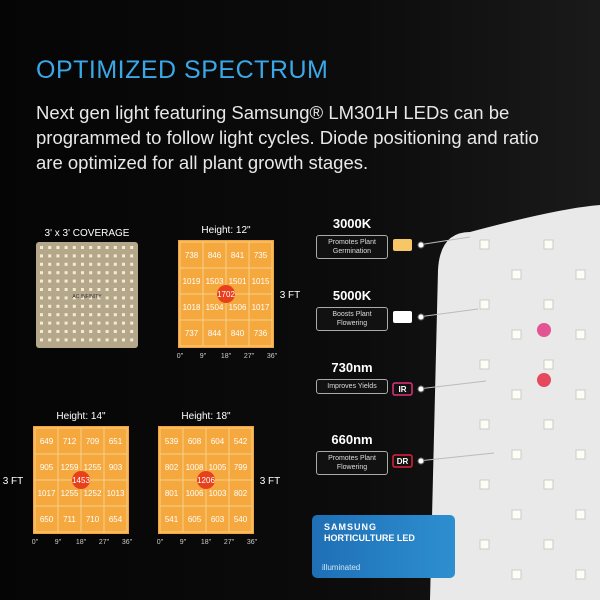 This screenshot has width=600, height=600. Describe the element at coordinates (352, 367) in the screenshot. I see `spectrum-name: 730nm` at that location.